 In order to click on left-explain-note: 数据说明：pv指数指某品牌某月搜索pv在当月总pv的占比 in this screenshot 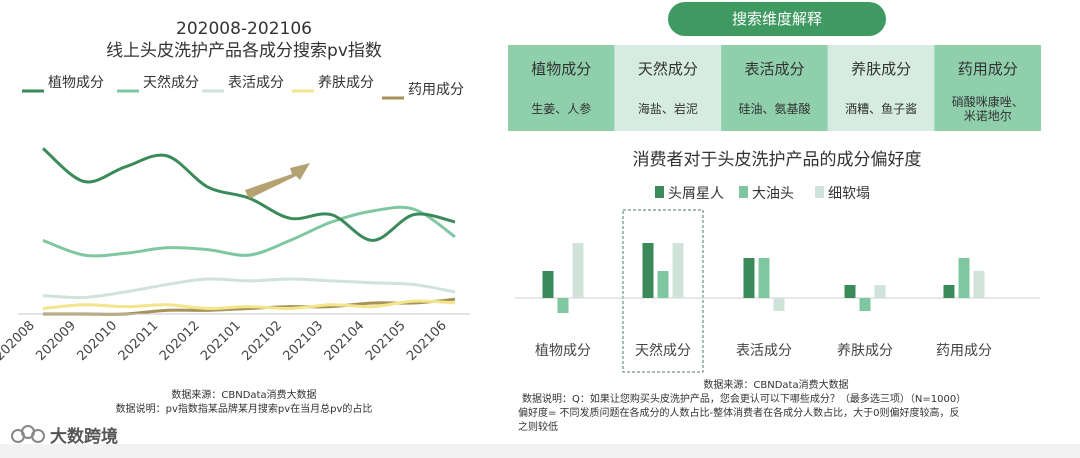, I will do `click(244, 408)`.